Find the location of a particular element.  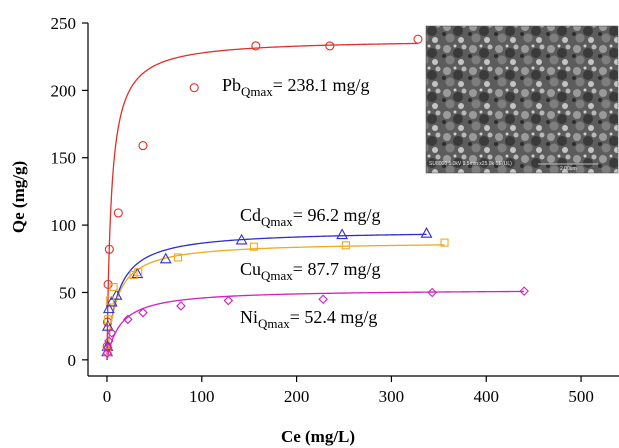

sem-image is located at coordinates (522, 99).